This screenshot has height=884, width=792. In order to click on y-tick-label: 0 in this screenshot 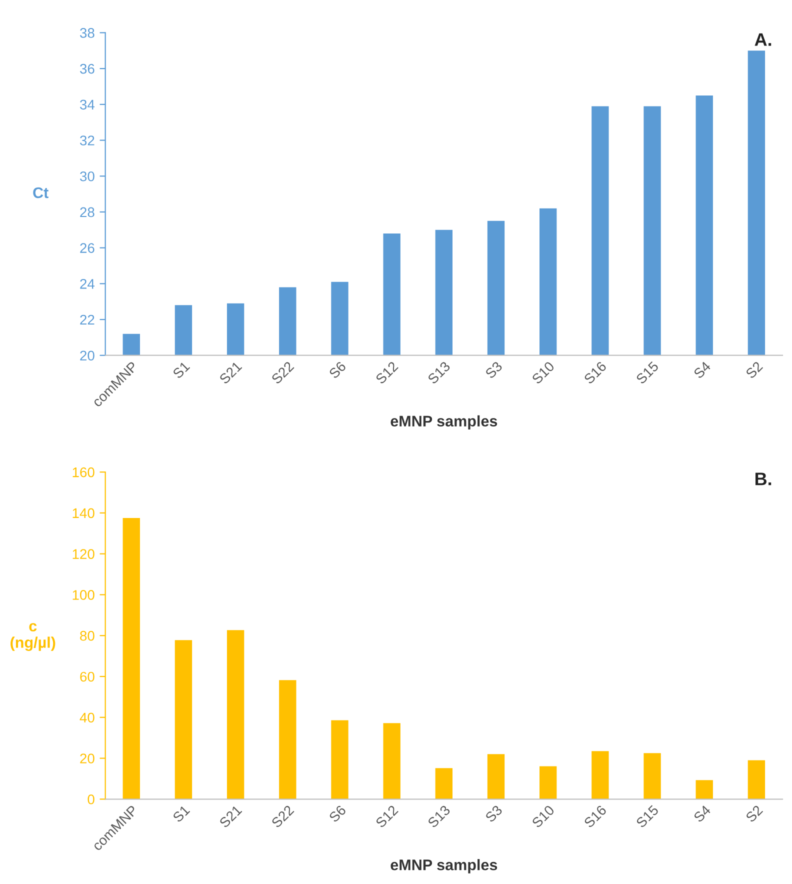, I will do `click(91, 799)`.